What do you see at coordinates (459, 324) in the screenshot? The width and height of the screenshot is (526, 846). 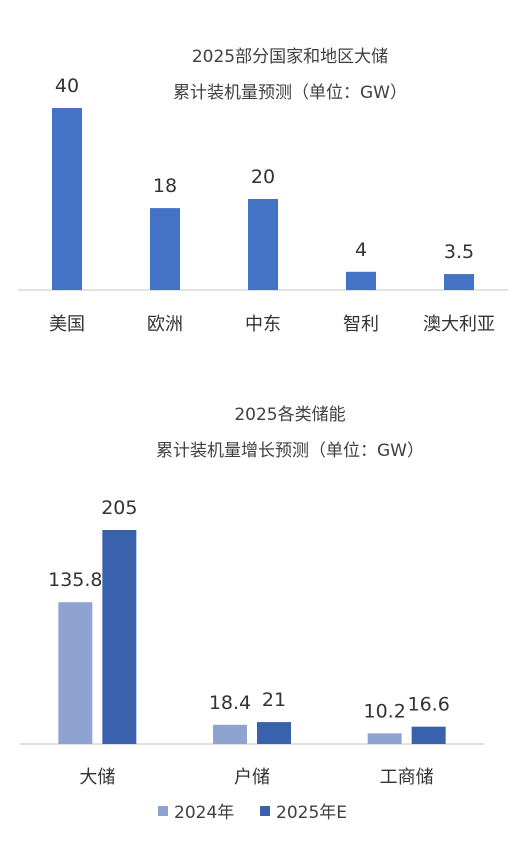 I see `chart1-category-label-4: 澳大利亚` at bounding box center [459, 324].